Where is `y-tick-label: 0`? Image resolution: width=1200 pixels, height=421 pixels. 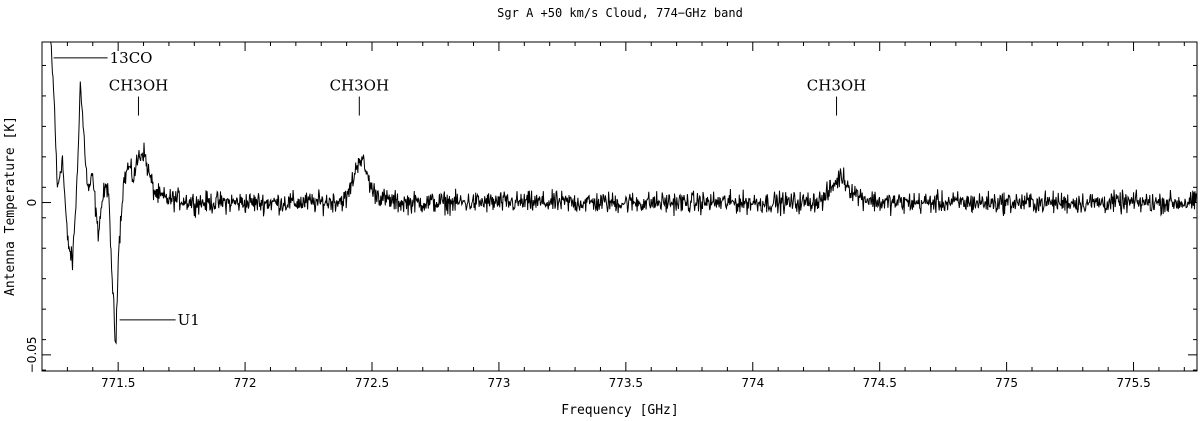 y-tick-label: 0 is located at coordinates (32, 203).